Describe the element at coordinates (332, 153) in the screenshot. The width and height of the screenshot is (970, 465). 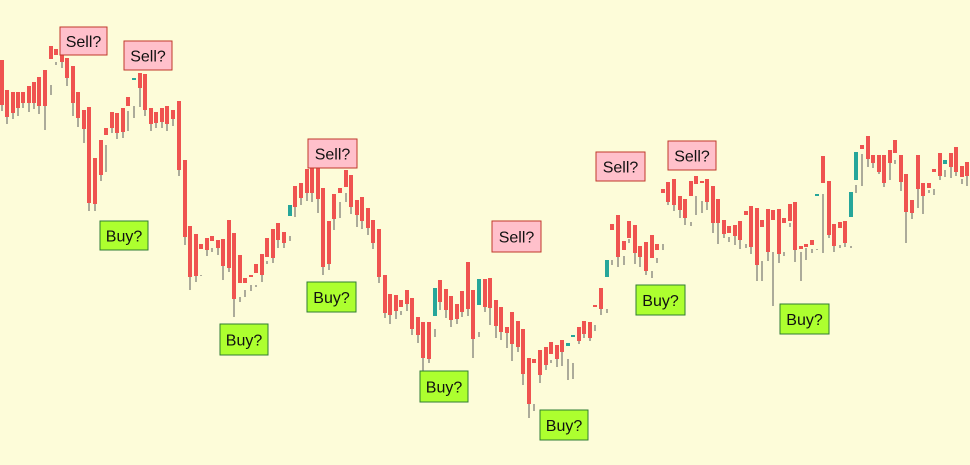
I see `sell-annotation: Sell?` at that location.